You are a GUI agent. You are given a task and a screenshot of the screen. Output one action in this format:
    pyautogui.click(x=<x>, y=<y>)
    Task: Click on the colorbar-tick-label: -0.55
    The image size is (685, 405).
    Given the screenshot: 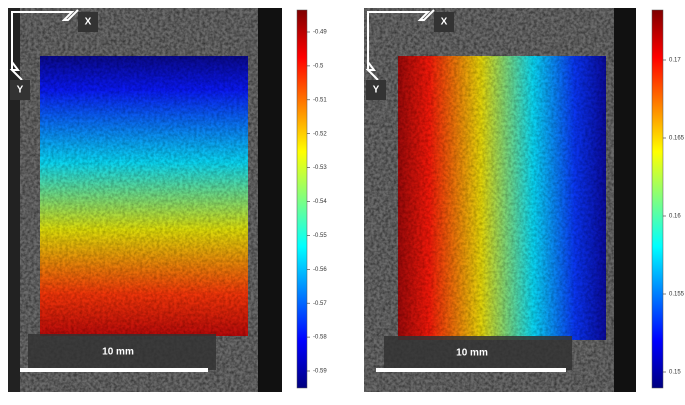 What is the action you would take?
    pyautogui.click(x=320, y=236)
    